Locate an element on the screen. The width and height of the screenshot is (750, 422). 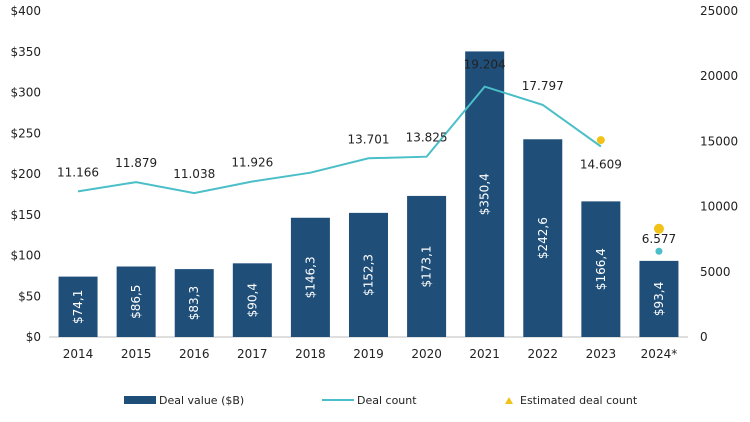
deal-count-label: 19.204 is located at coordinates (485, 65).